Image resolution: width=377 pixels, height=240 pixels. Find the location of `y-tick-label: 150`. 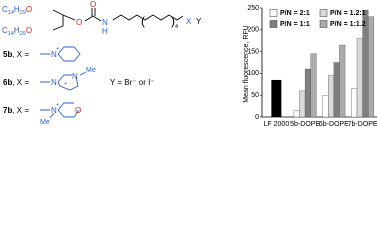

y-tick-label: 150 is located at coordinates (253, 51).